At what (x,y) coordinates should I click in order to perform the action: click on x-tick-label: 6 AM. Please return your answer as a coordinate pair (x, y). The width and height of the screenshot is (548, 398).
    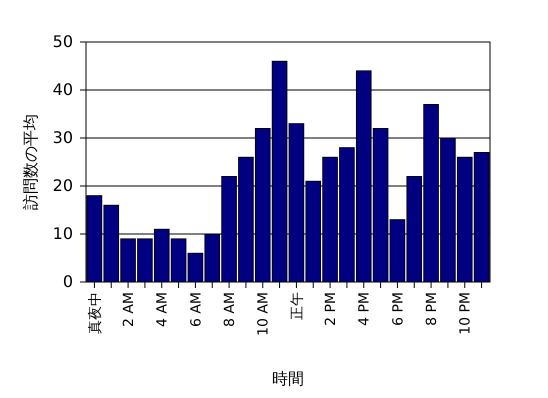
    Looking at the image, I should click on (196, 310).